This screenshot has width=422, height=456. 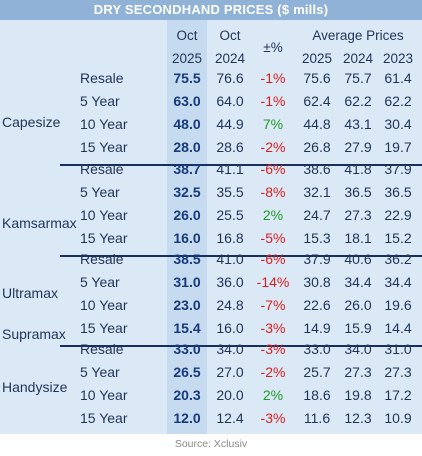 What do you see at coordinates (358, 238) in the screenshot?
I see `value-avg-2024: 18.1` at bounding box center [358, 238].